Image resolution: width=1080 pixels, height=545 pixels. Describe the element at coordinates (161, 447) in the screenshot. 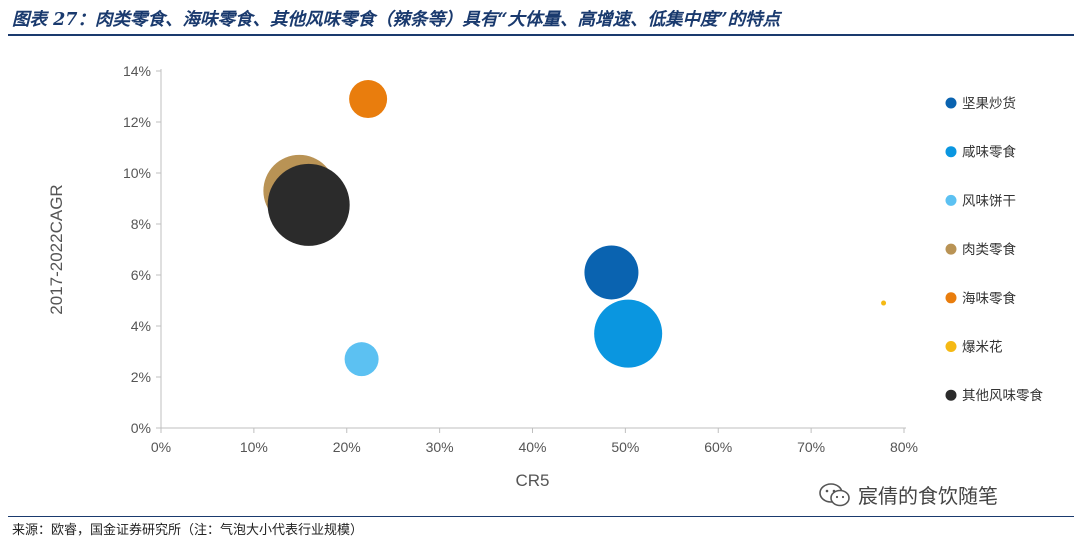

I see `x-tick-label: 0%` at that location.